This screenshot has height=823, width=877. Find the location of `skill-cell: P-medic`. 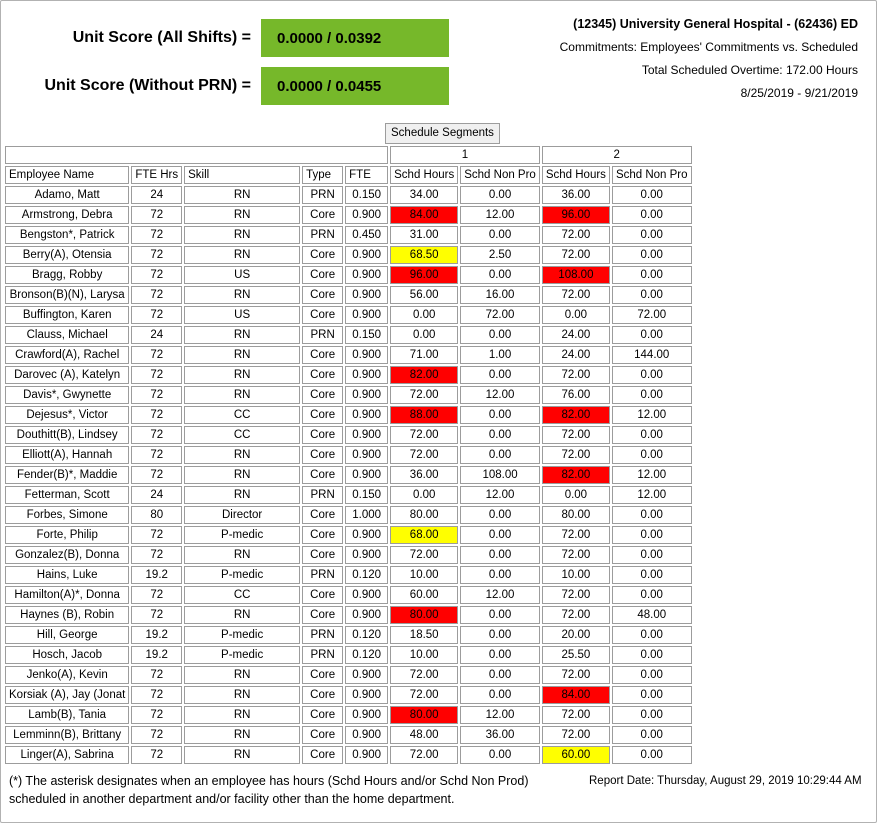

skill-cell: P-medic is located at coordinates (242, 575).